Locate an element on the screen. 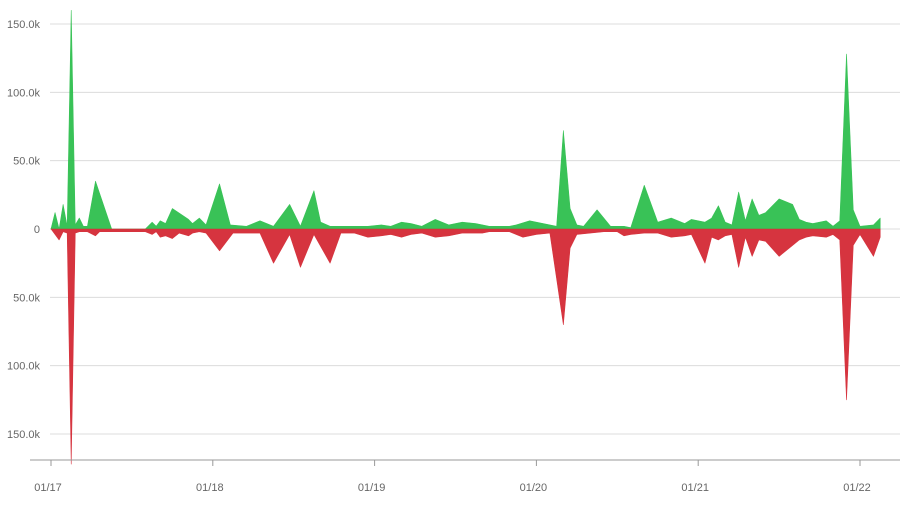 The width and height of the screenshot is (912, 507). y-tick-labels: 150.0k 100.0k 50.0k 0 50.0k 100.0k 150.0k is located at coordinates (24, 230).